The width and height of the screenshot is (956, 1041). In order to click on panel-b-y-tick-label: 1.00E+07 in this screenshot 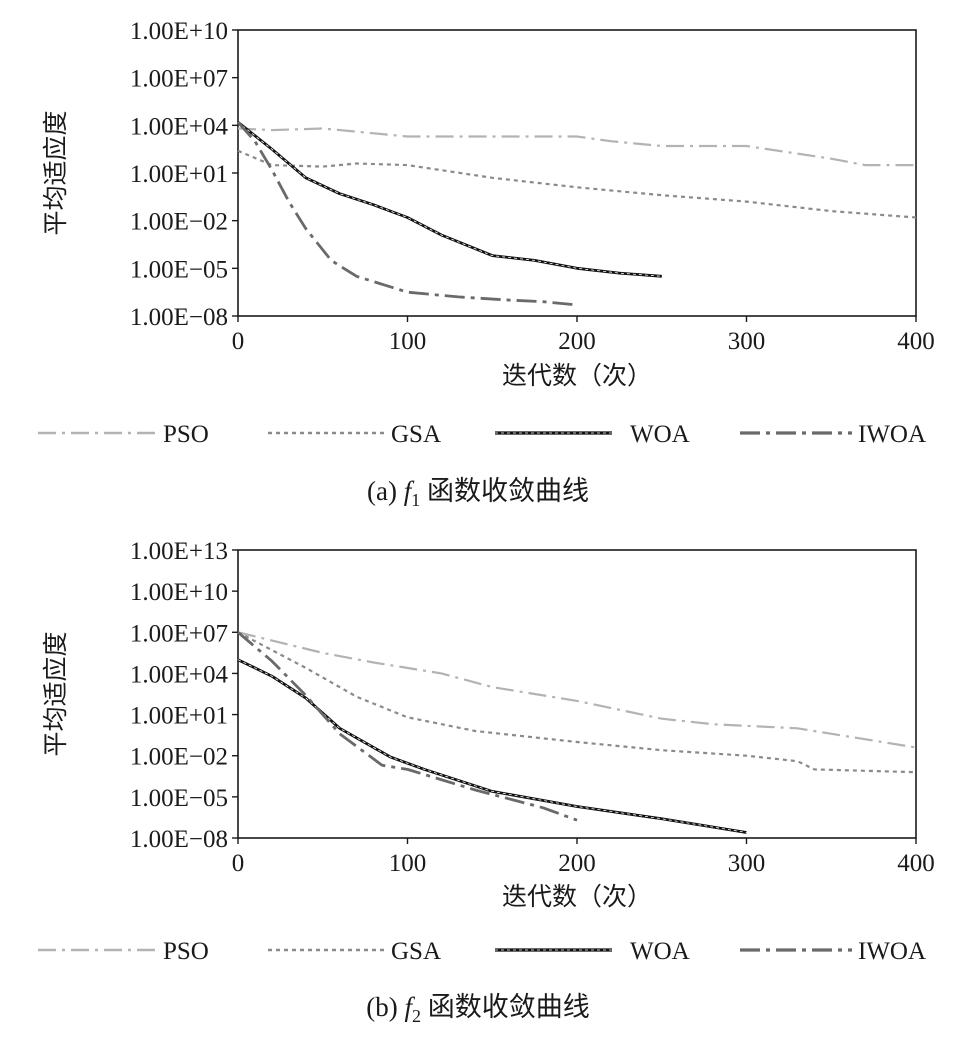, I will do `click(179, 633)`.